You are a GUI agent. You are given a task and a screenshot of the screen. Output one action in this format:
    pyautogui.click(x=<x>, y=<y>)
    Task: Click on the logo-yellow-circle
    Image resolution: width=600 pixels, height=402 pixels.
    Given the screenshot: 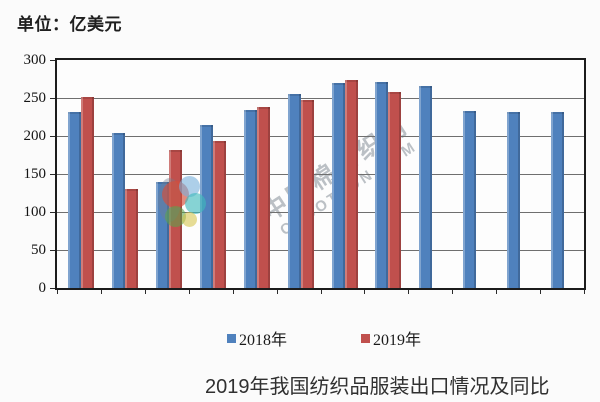 What is the action you would take?
    pyautogui.click(x=189, y=219)
    